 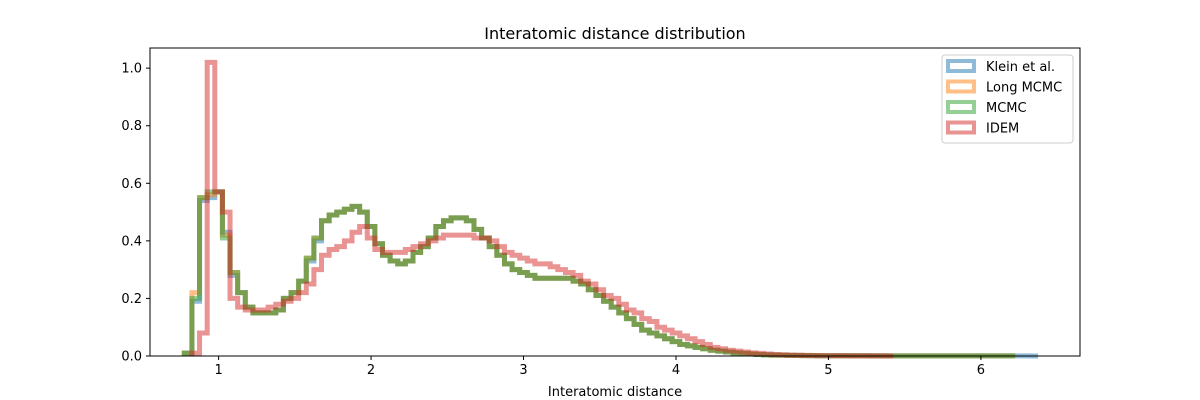 I want to click on x-tick-label-5: 6, so click(x=981, y=370).